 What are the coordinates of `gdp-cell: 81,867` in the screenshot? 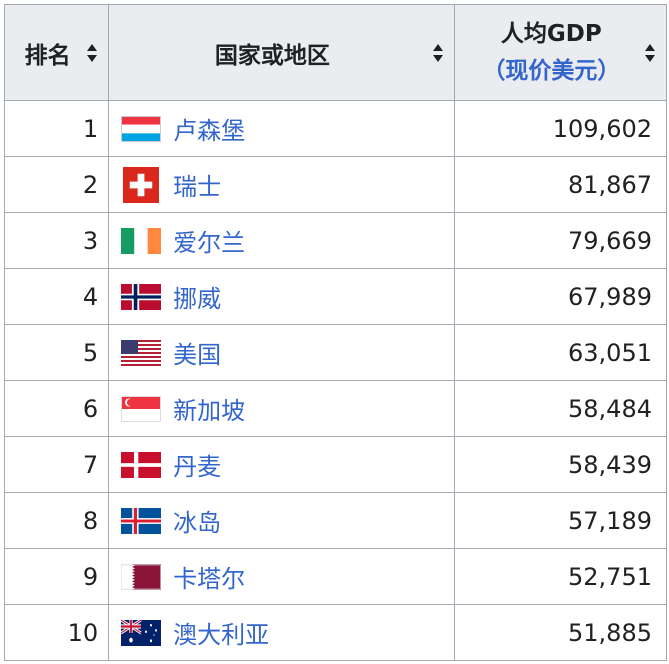 It's located at (560, 184).